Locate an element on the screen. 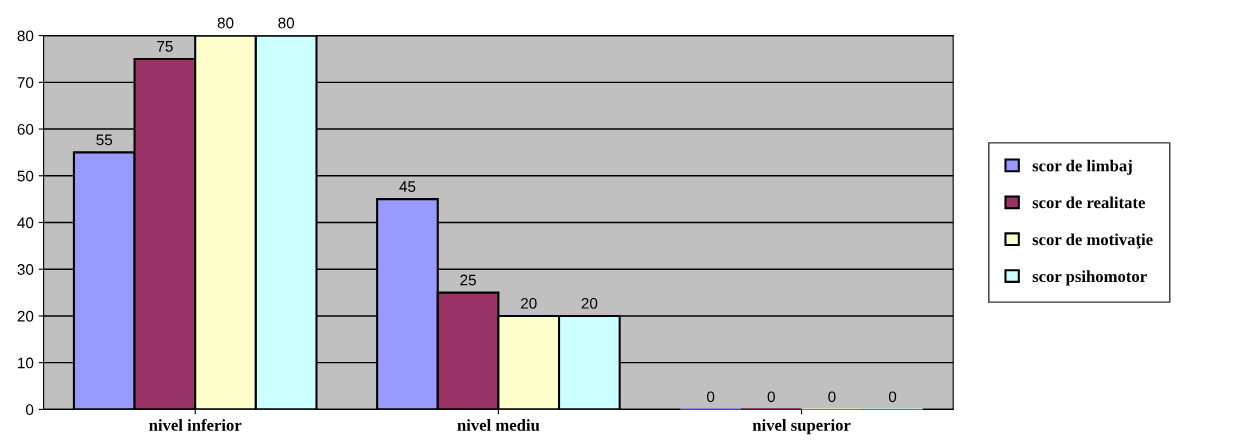  legend-label: scor de motivaţie is located at coordinates (1092, 241).